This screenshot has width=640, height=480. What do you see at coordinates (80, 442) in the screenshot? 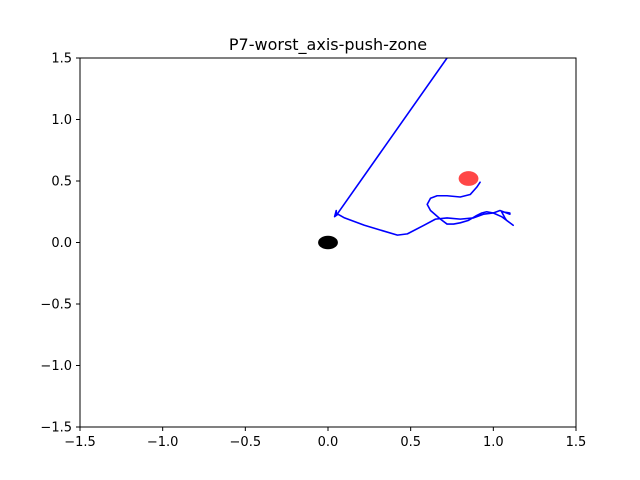
I see `x-tick-label: −1.5` at bounding box center [80, 442].